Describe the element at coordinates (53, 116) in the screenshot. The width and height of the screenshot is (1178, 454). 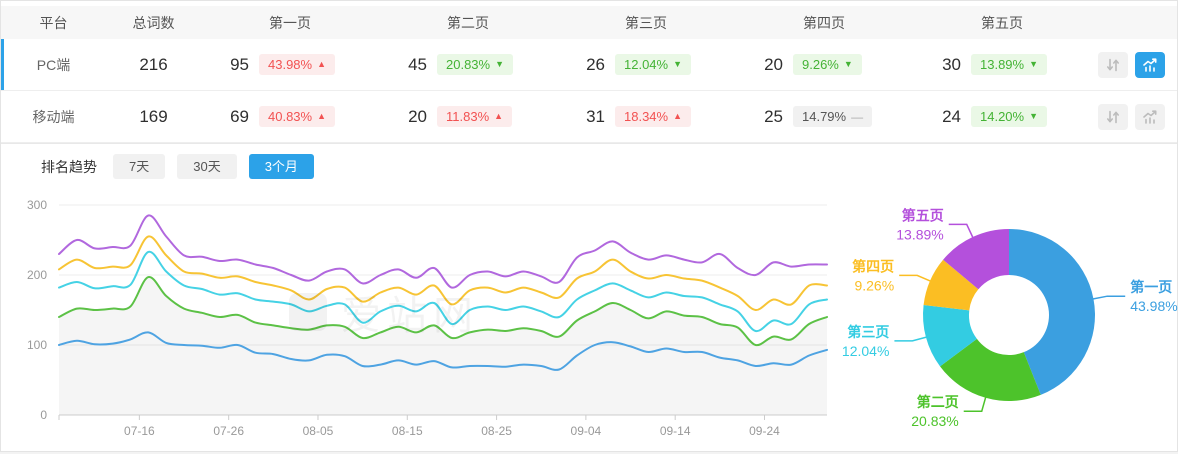
I see `platform-name: 移动端` at that location.